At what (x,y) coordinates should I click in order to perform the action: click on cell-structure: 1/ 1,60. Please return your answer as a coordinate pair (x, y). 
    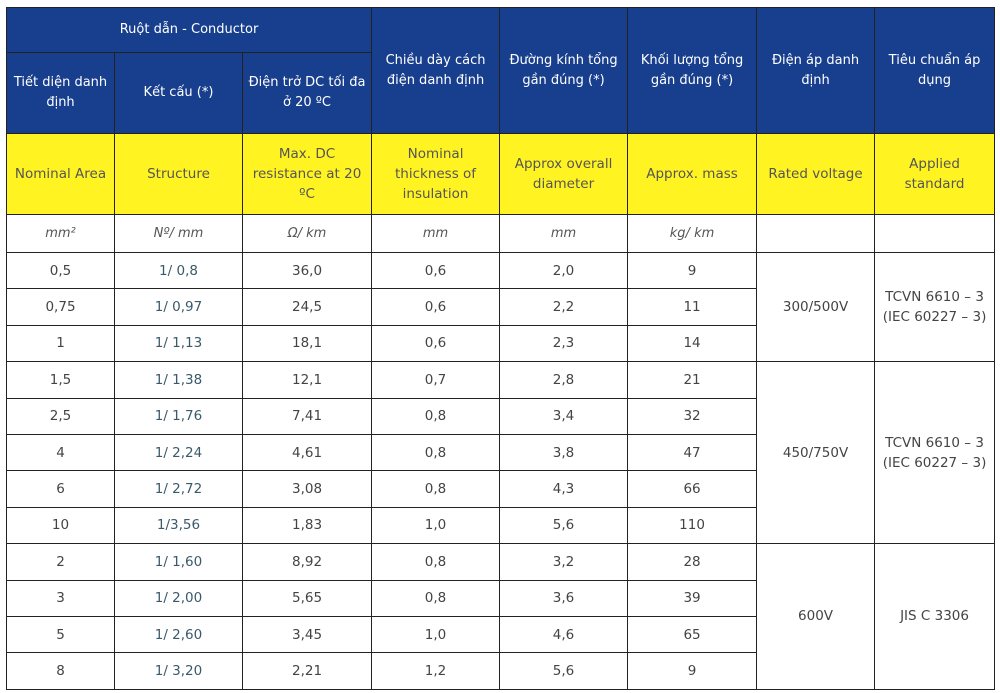
    Looking at the image, I should click on (178, 562).